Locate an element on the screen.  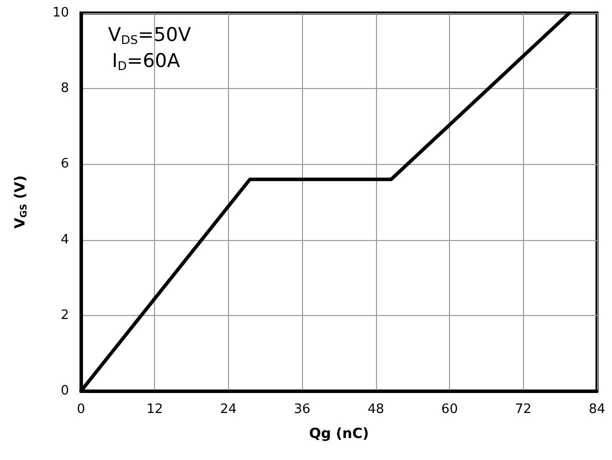
x-tick-label: 12 is located at coordinates (154, 409).